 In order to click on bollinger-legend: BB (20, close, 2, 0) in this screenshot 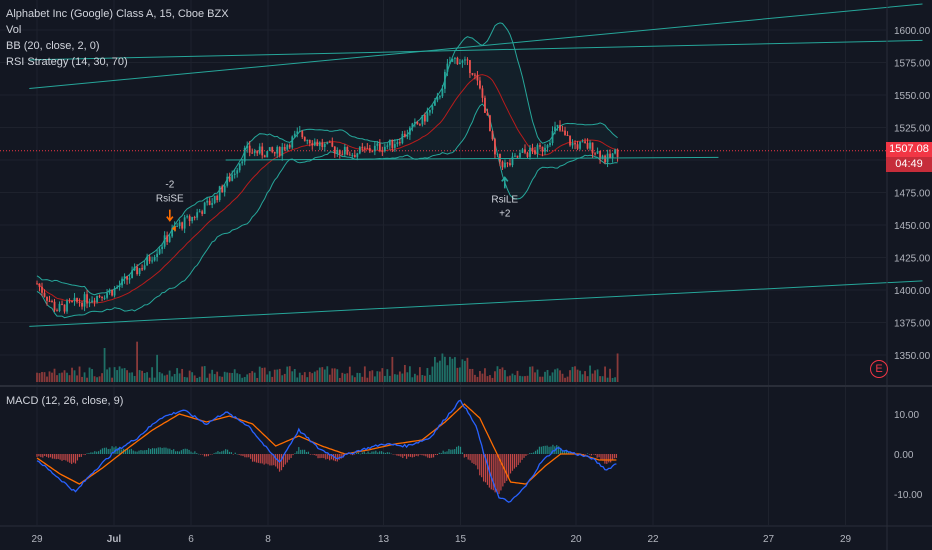, I will do `click(53, 46)`.